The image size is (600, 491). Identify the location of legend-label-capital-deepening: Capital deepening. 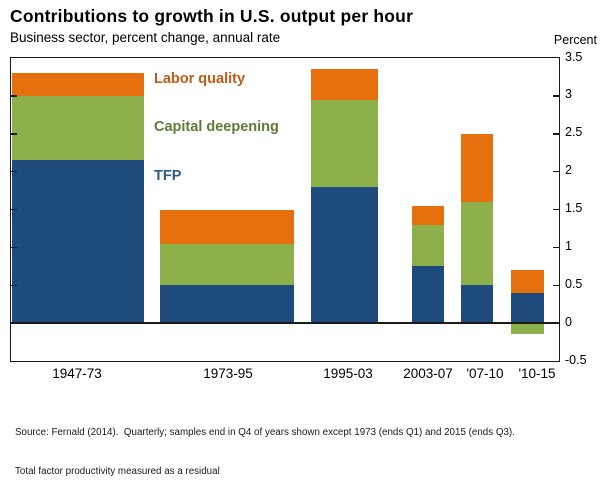
(216, 127).